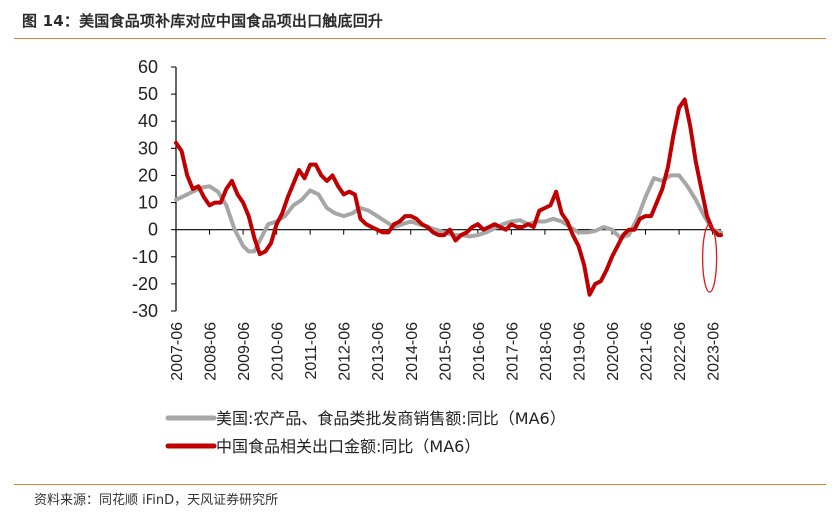 The width and height of the screenshot is (834, 512). Describe the element at coordinates (148, 148) in the screenshot. I see `y-tick-label: 30` at that location.